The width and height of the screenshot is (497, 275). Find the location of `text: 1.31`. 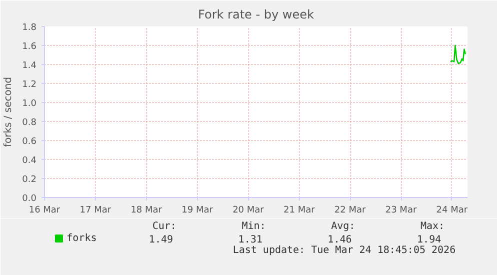

text: 1.31 is located at coordinates (250, 240).